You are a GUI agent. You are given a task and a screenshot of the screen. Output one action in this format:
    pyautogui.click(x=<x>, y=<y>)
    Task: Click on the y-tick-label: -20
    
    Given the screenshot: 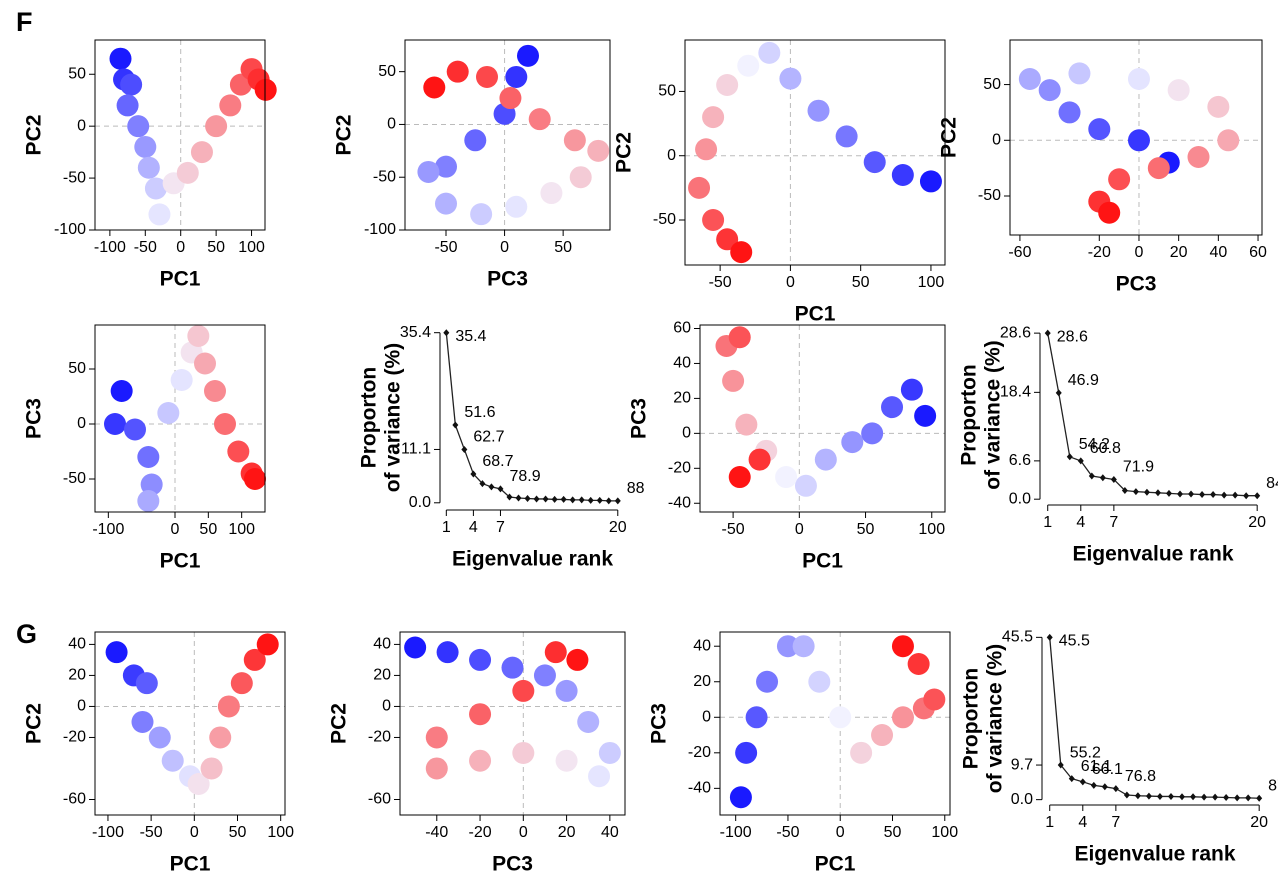 What is the action you would take?
    pyautogui.click(x=679, y=468)
    